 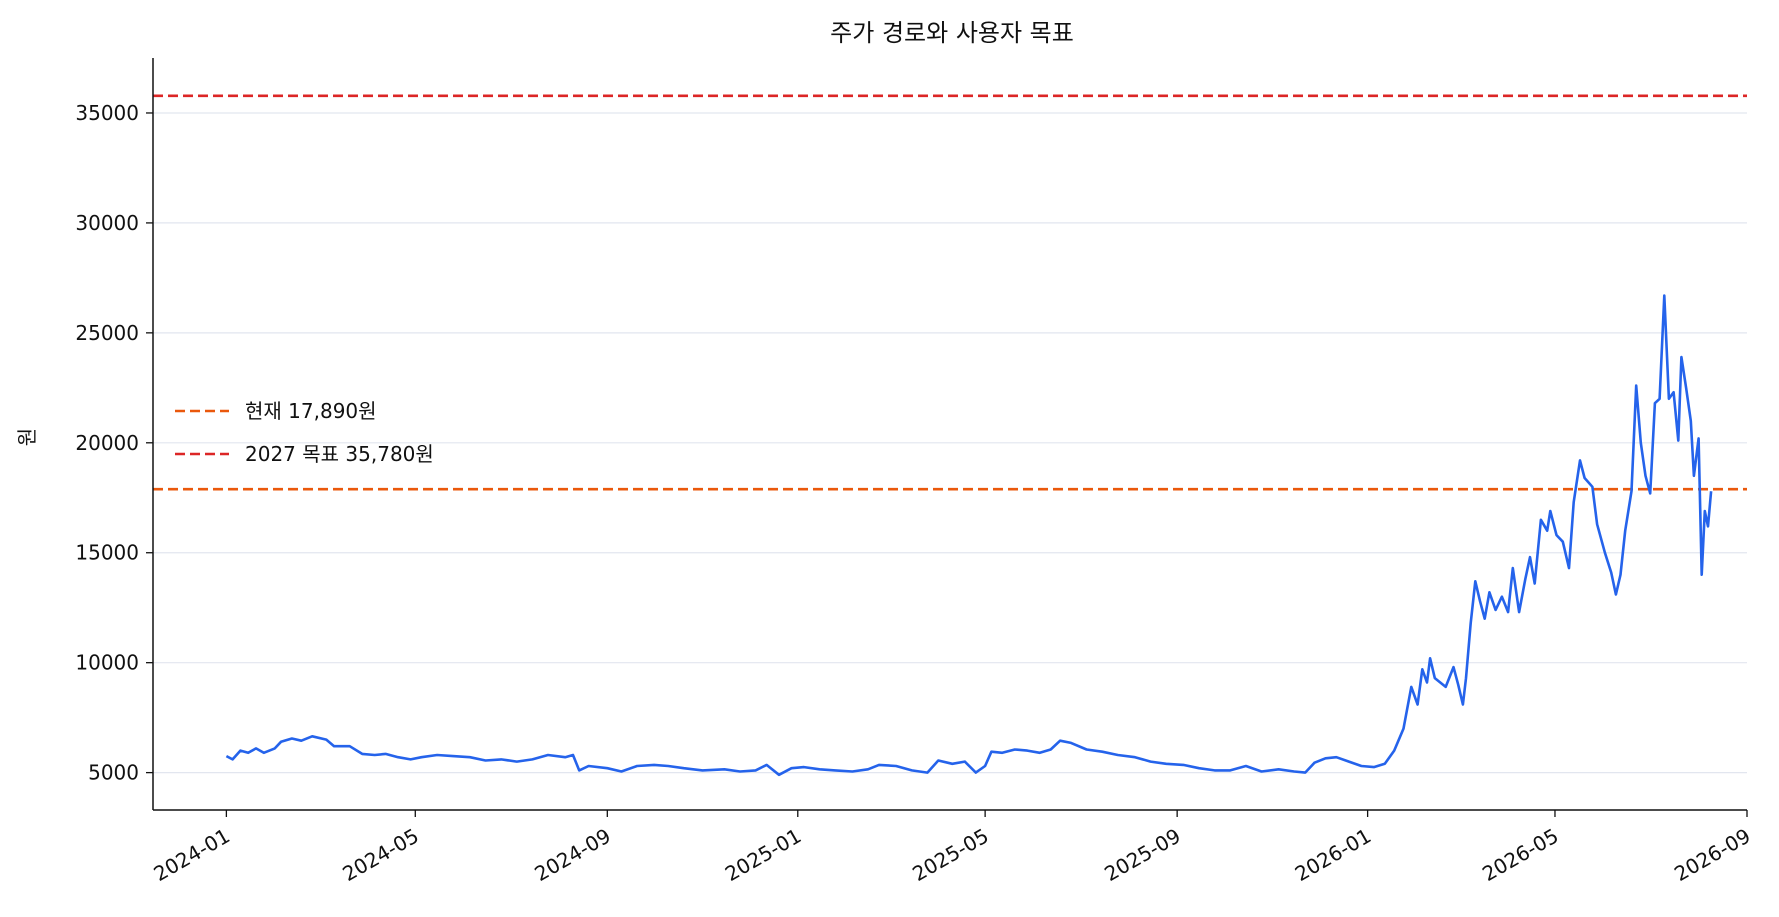 What do you see at coordinates (191, 855) in the screenshot?
I see `x-tick-label-2024-01: 2024-01` at bounding box center [191, 855].